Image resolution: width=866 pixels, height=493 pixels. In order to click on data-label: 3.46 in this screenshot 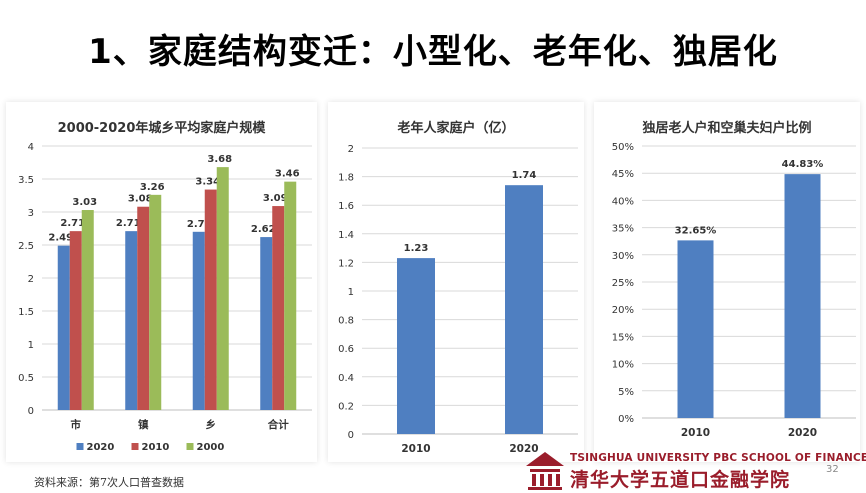, I will do `click(287, 174)`.